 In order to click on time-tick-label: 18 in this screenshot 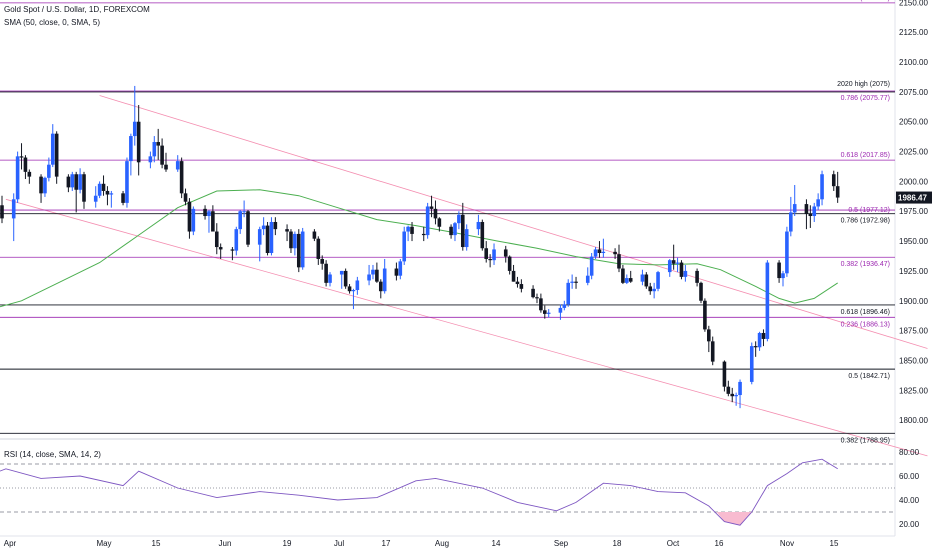, I will do `click(617, 543)`.